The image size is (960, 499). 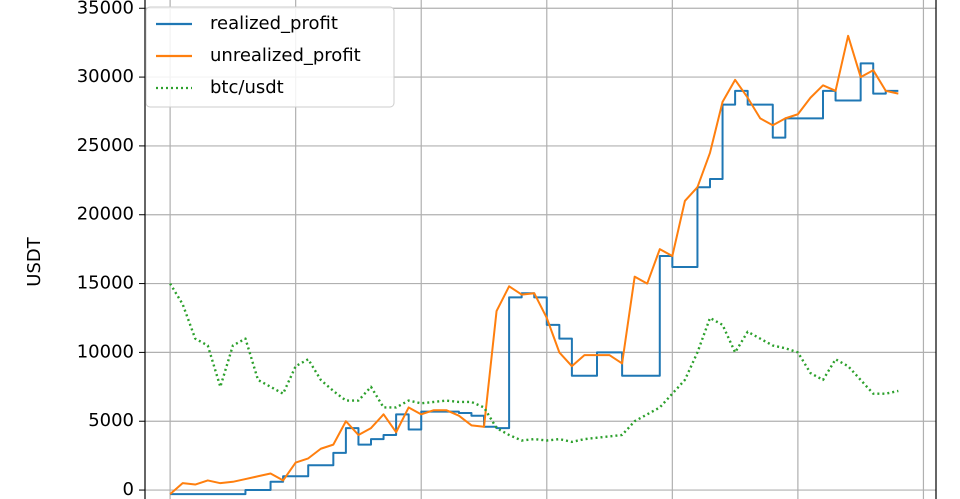 What do you see at coordinates (274, 23) in the screenshot?
I see `legend-label: realized_profit` at bounding box center [274, 23].